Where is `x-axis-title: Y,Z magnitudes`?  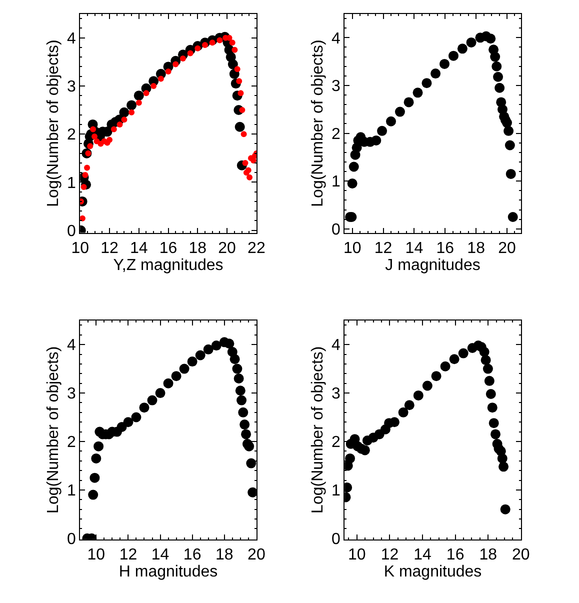
x-axis-title: Y,Z magnitudes is located at coordinates (168, 265).